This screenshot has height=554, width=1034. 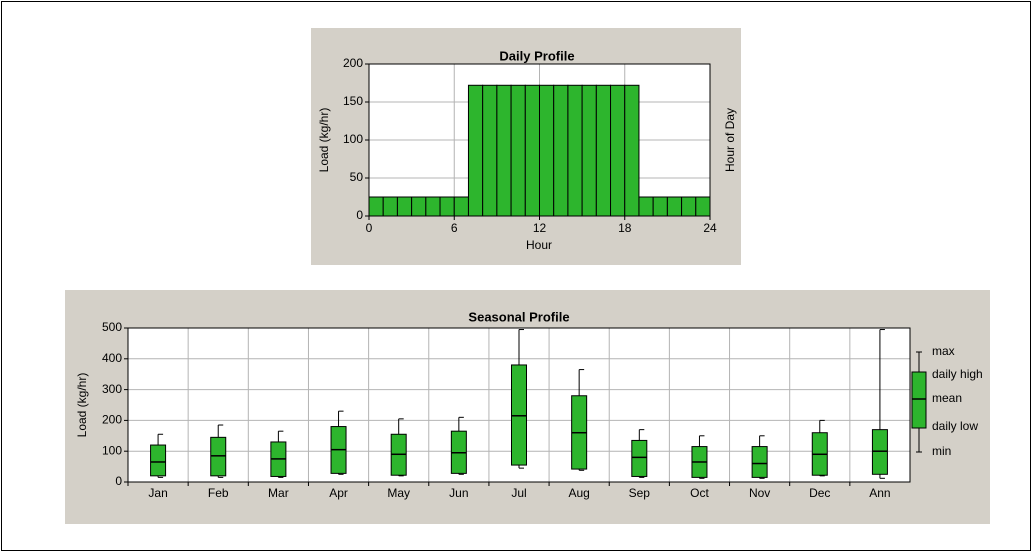 I want to click on x-tick-label: Mar, so click(x=278, y=493).